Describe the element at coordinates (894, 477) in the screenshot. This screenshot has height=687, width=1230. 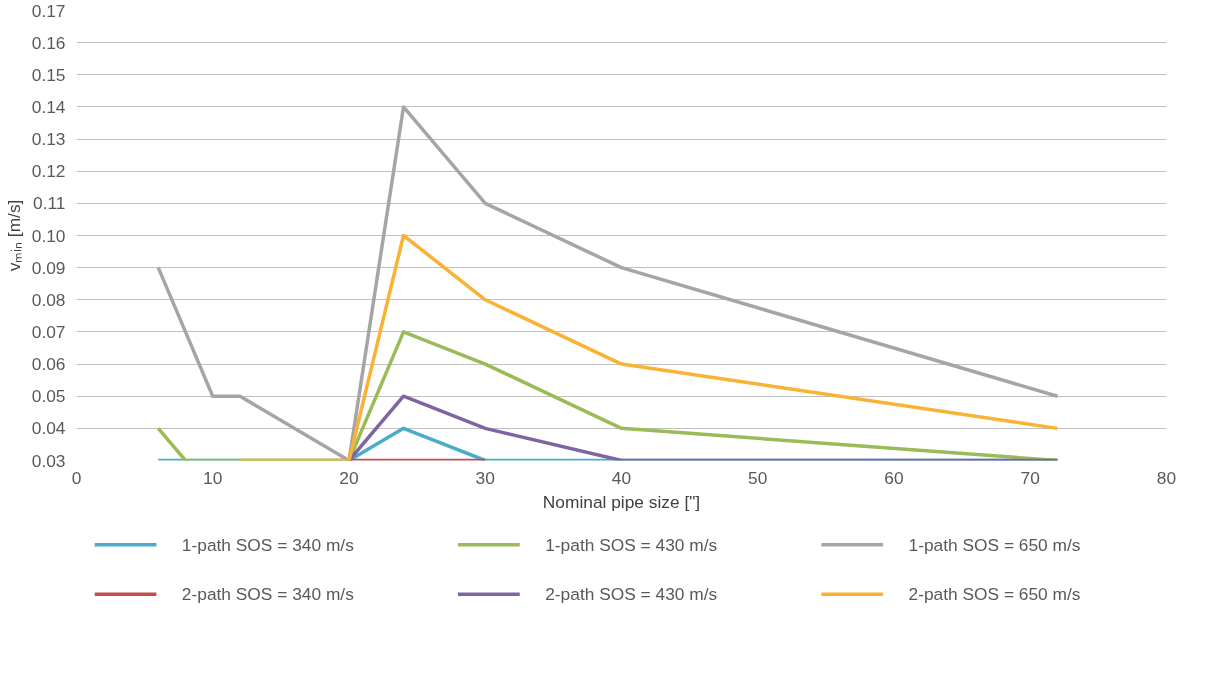
I see `x-tick-label: 60` at that location.